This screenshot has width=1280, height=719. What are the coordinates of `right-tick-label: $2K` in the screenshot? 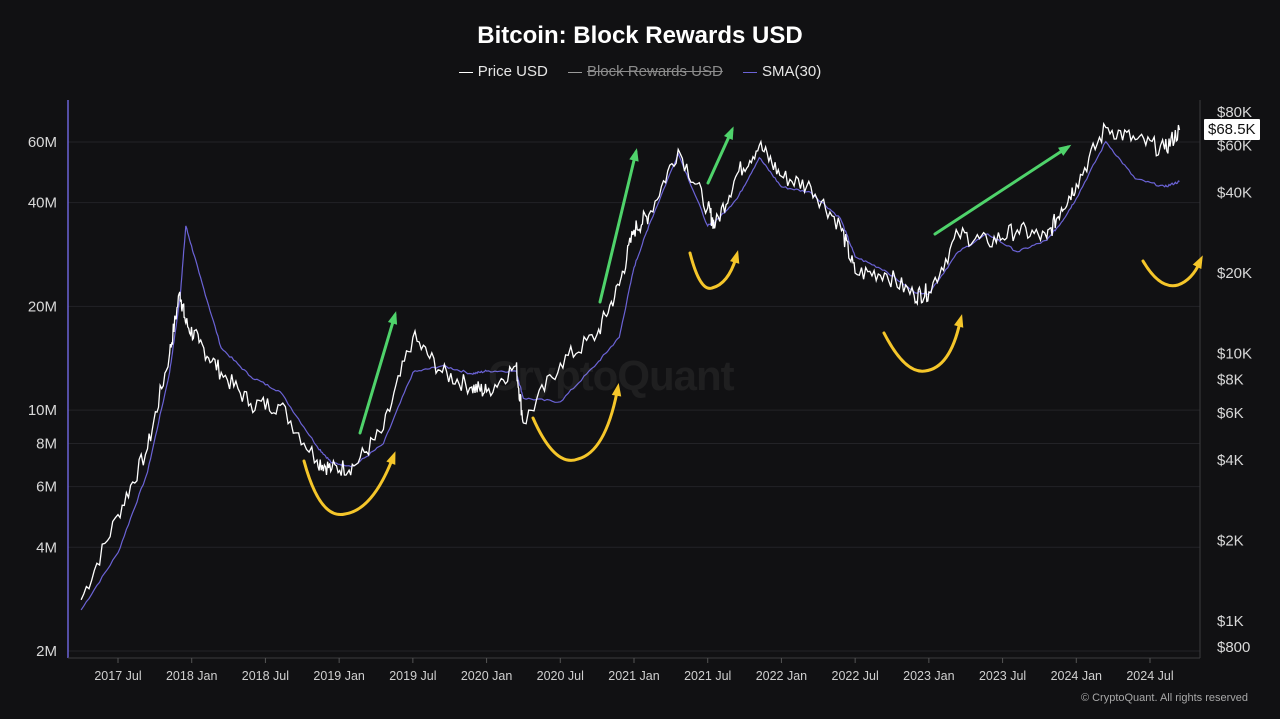 It's located at (1230, 540).